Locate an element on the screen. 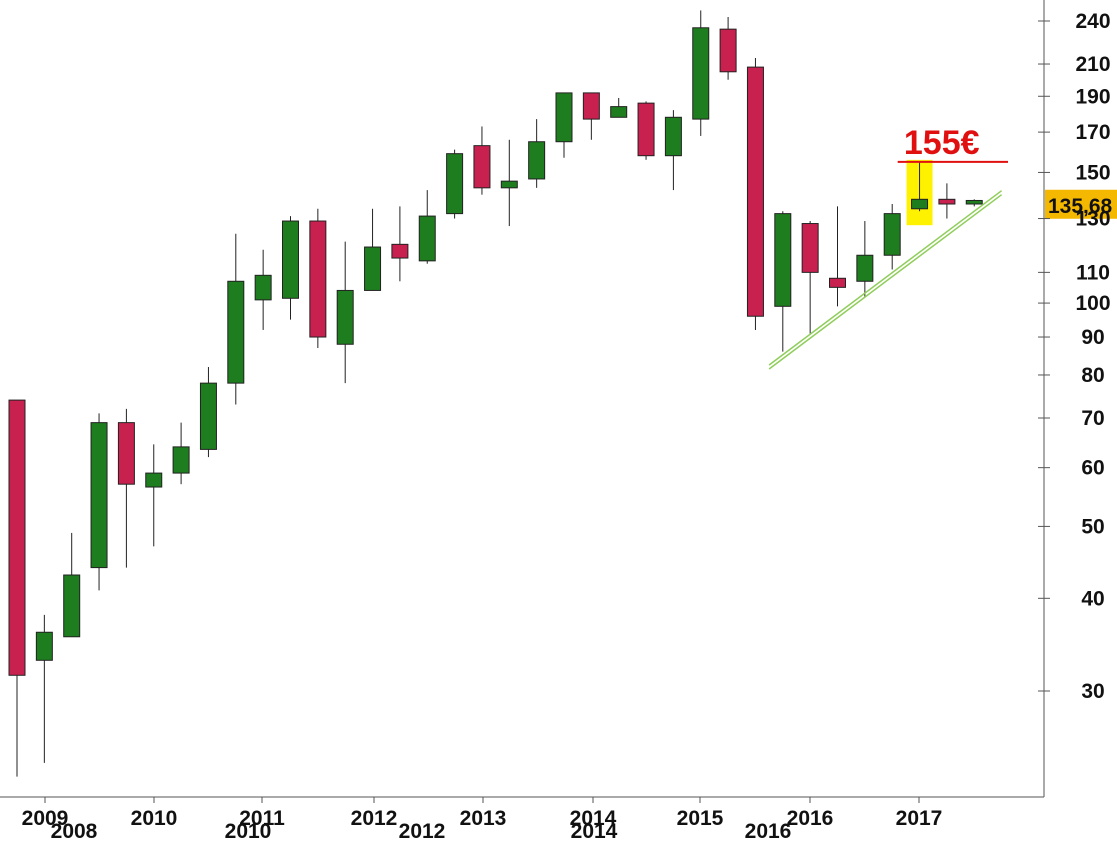  y-tick-label: 70 is located at coordinates (1092, 418).